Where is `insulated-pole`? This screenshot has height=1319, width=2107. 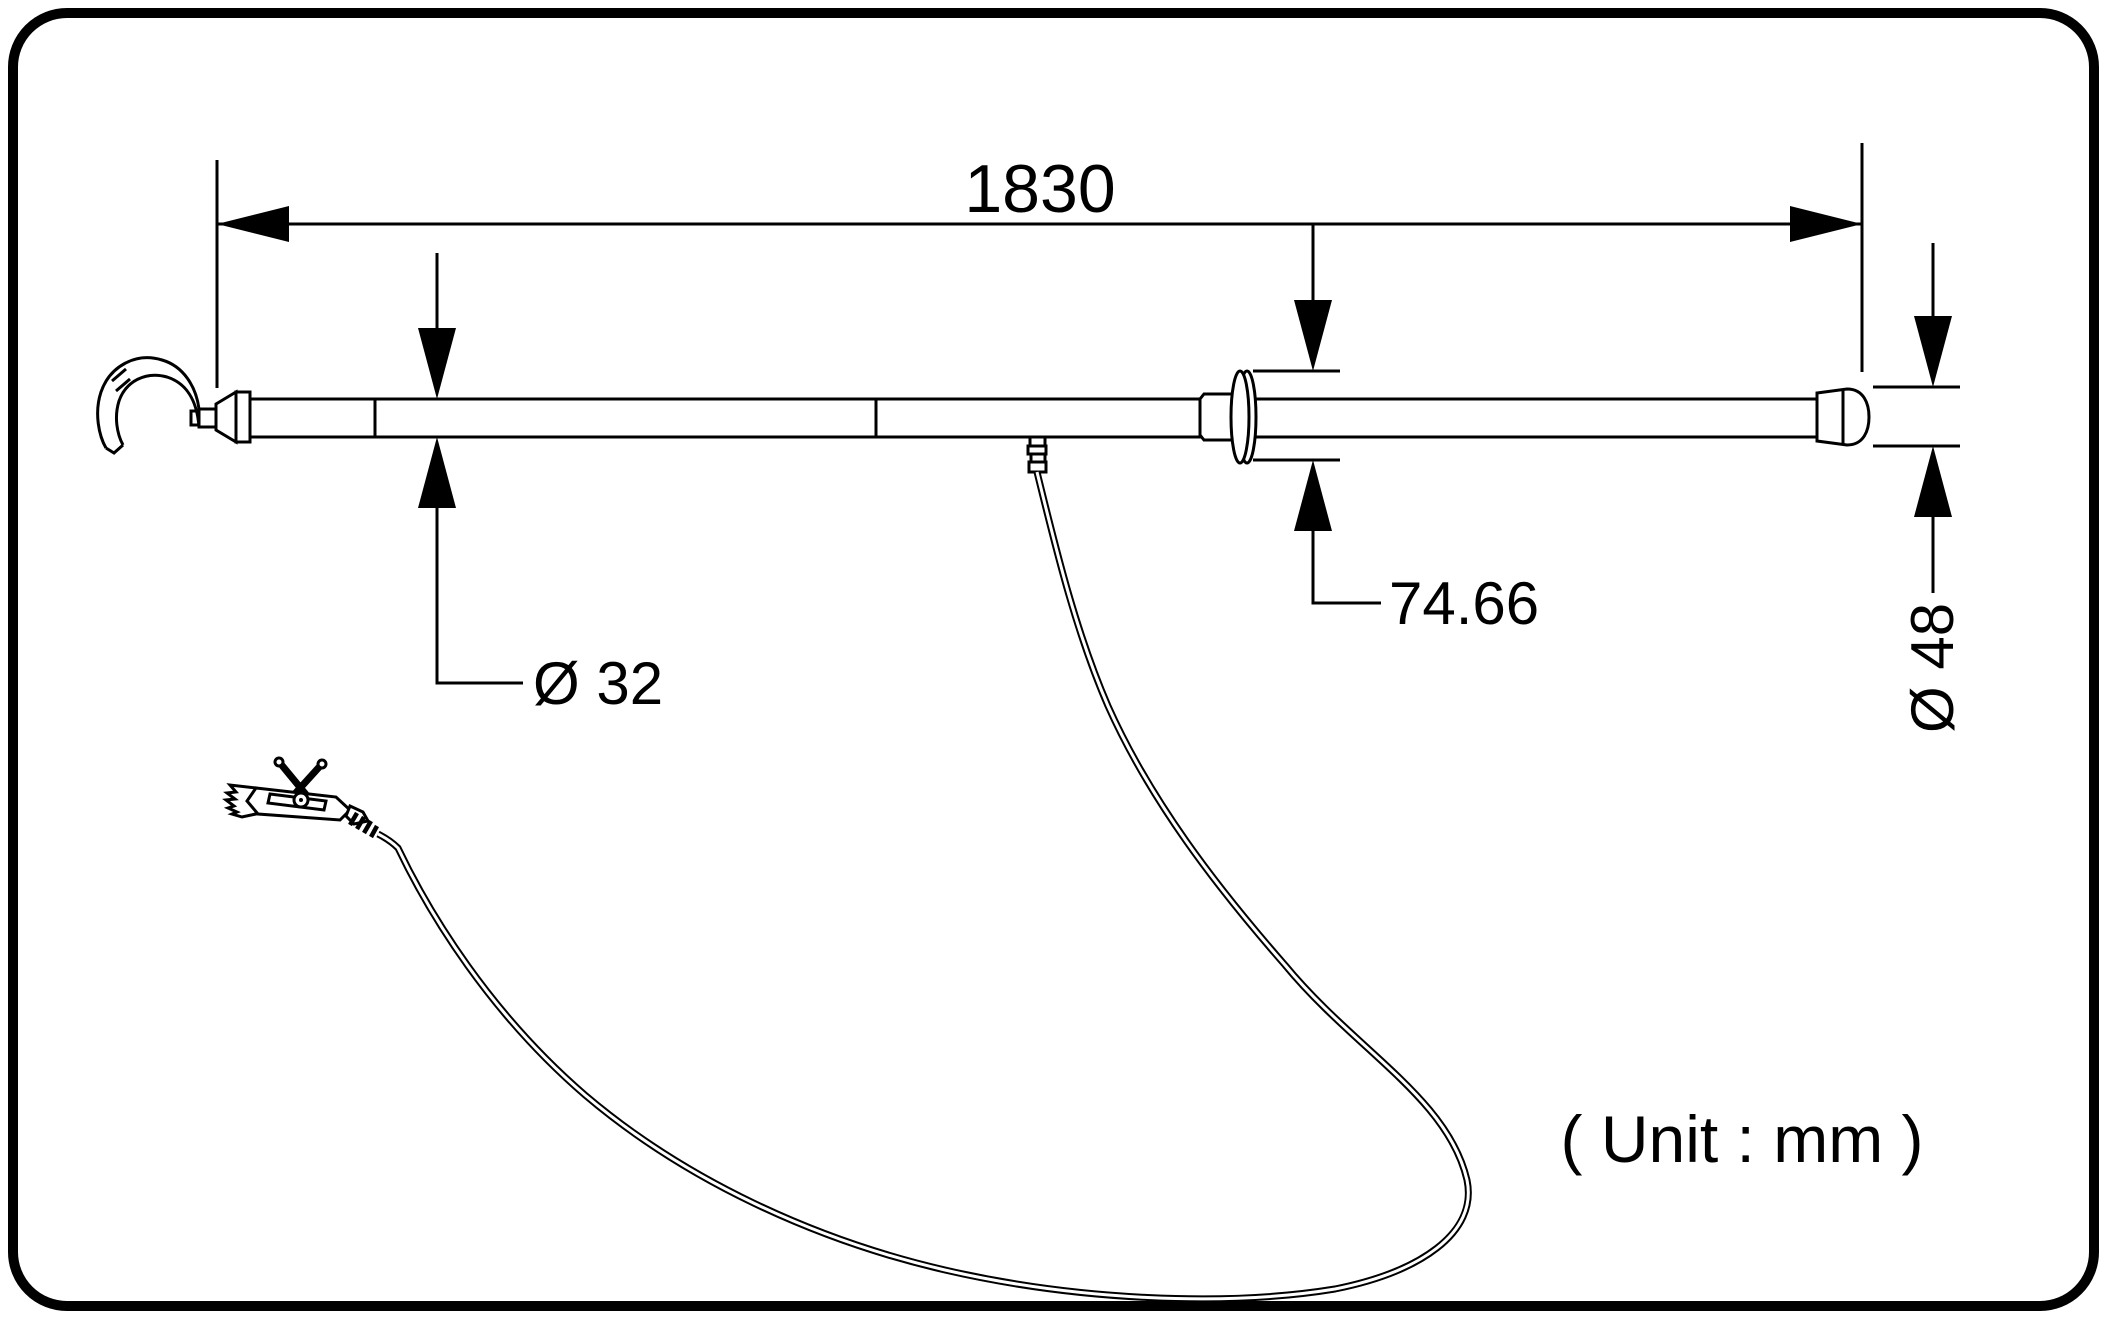 insulated-pole is located at coordinates (983, 415).